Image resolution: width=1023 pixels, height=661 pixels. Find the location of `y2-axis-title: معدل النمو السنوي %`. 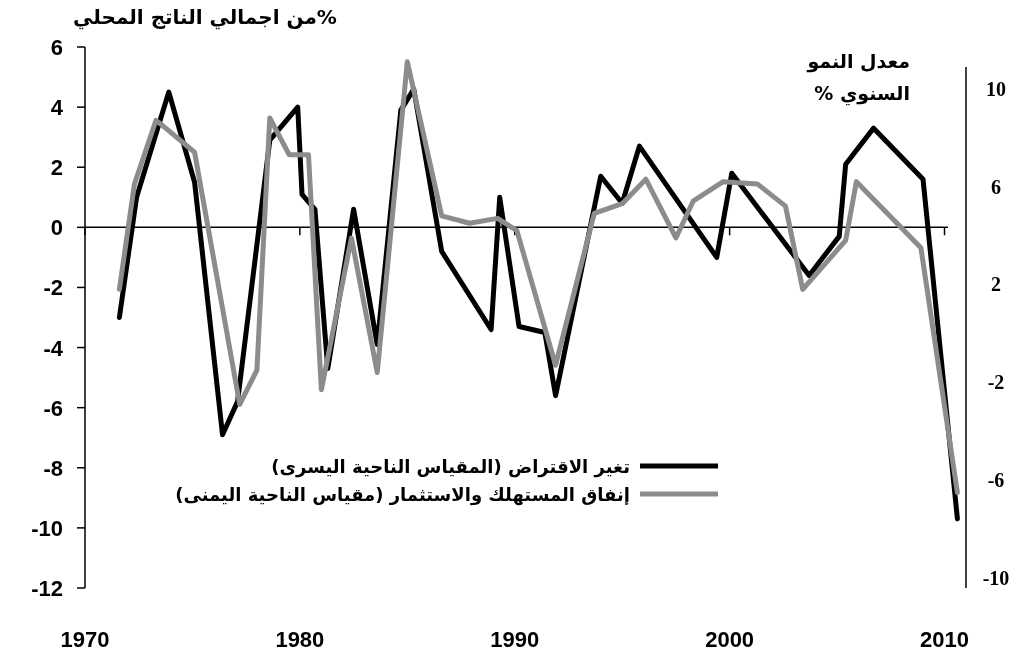

y2-axis-title: معدل النمو السنوي % is located at coordinates (857, 78).